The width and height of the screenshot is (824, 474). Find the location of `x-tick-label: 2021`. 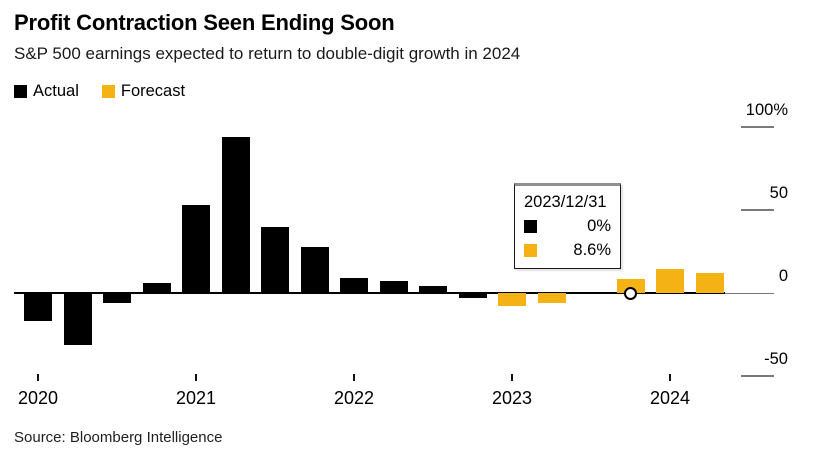

x-tick-label: 2021 is located at coordinates (196, 398).